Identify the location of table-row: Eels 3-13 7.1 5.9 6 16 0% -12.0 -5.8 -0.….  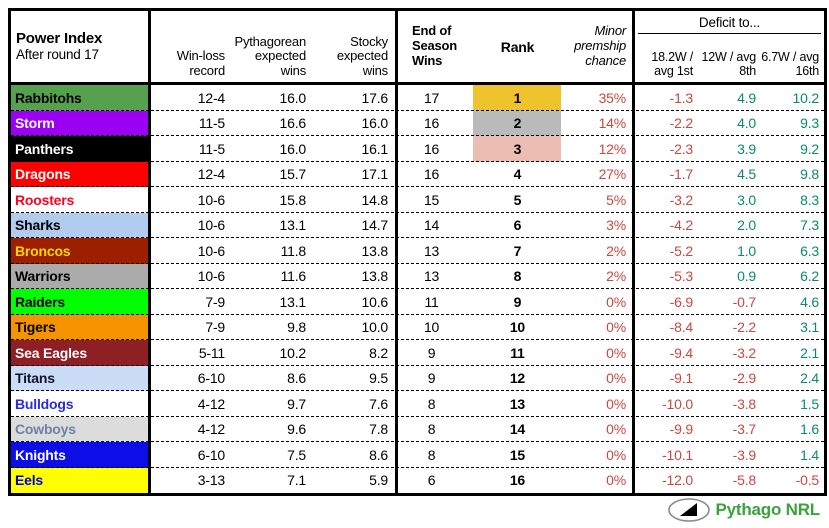
(417, 479).